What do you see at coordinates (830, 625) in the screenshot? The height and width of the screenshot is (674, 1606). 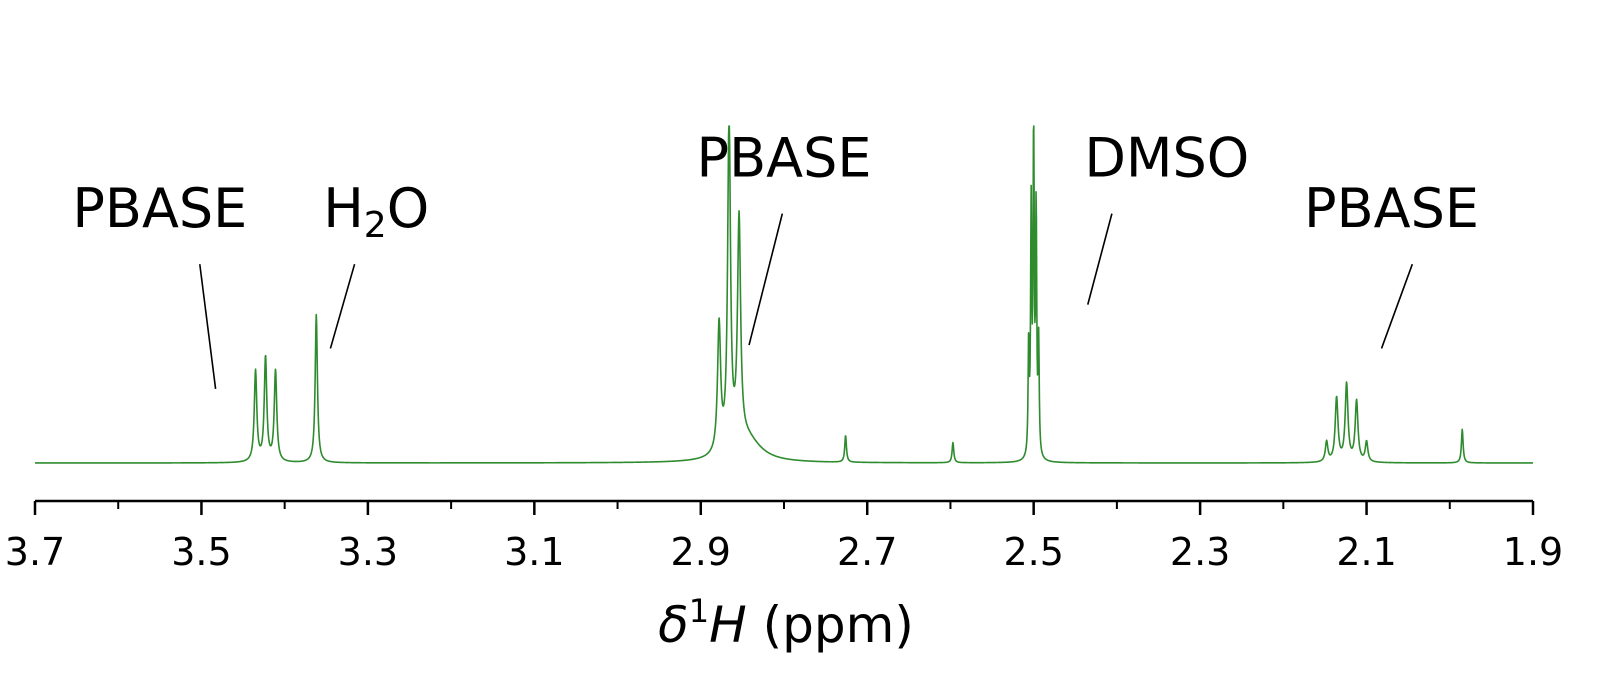 I see `x-axis-label-unit: (ppm)` at bounding box center [830, 625].